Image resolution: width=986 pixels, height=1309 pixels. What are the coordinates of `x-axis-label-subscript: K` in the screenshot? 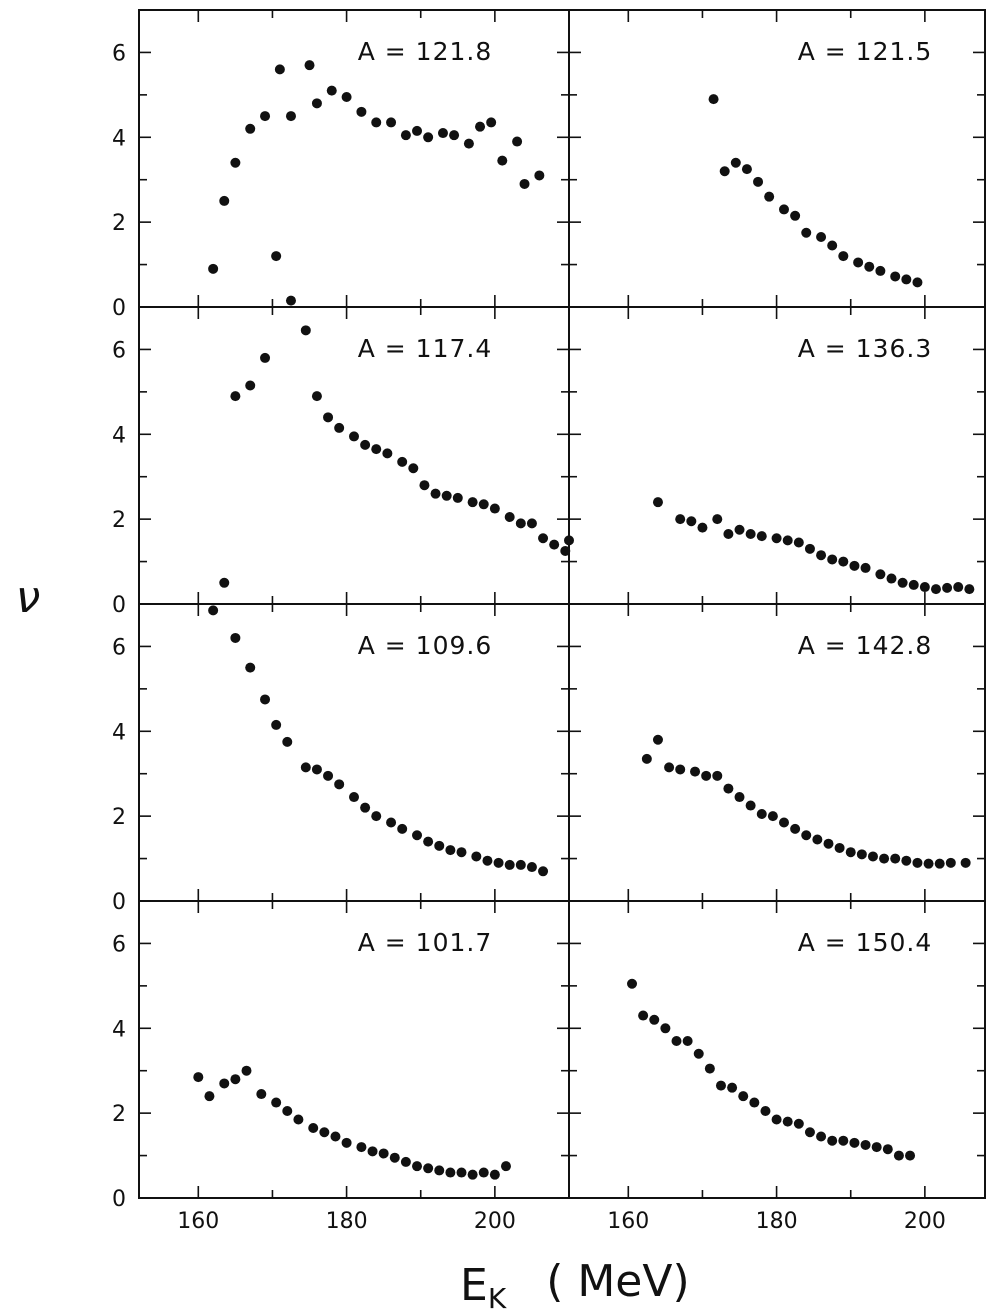 It's located at (497, 1295).